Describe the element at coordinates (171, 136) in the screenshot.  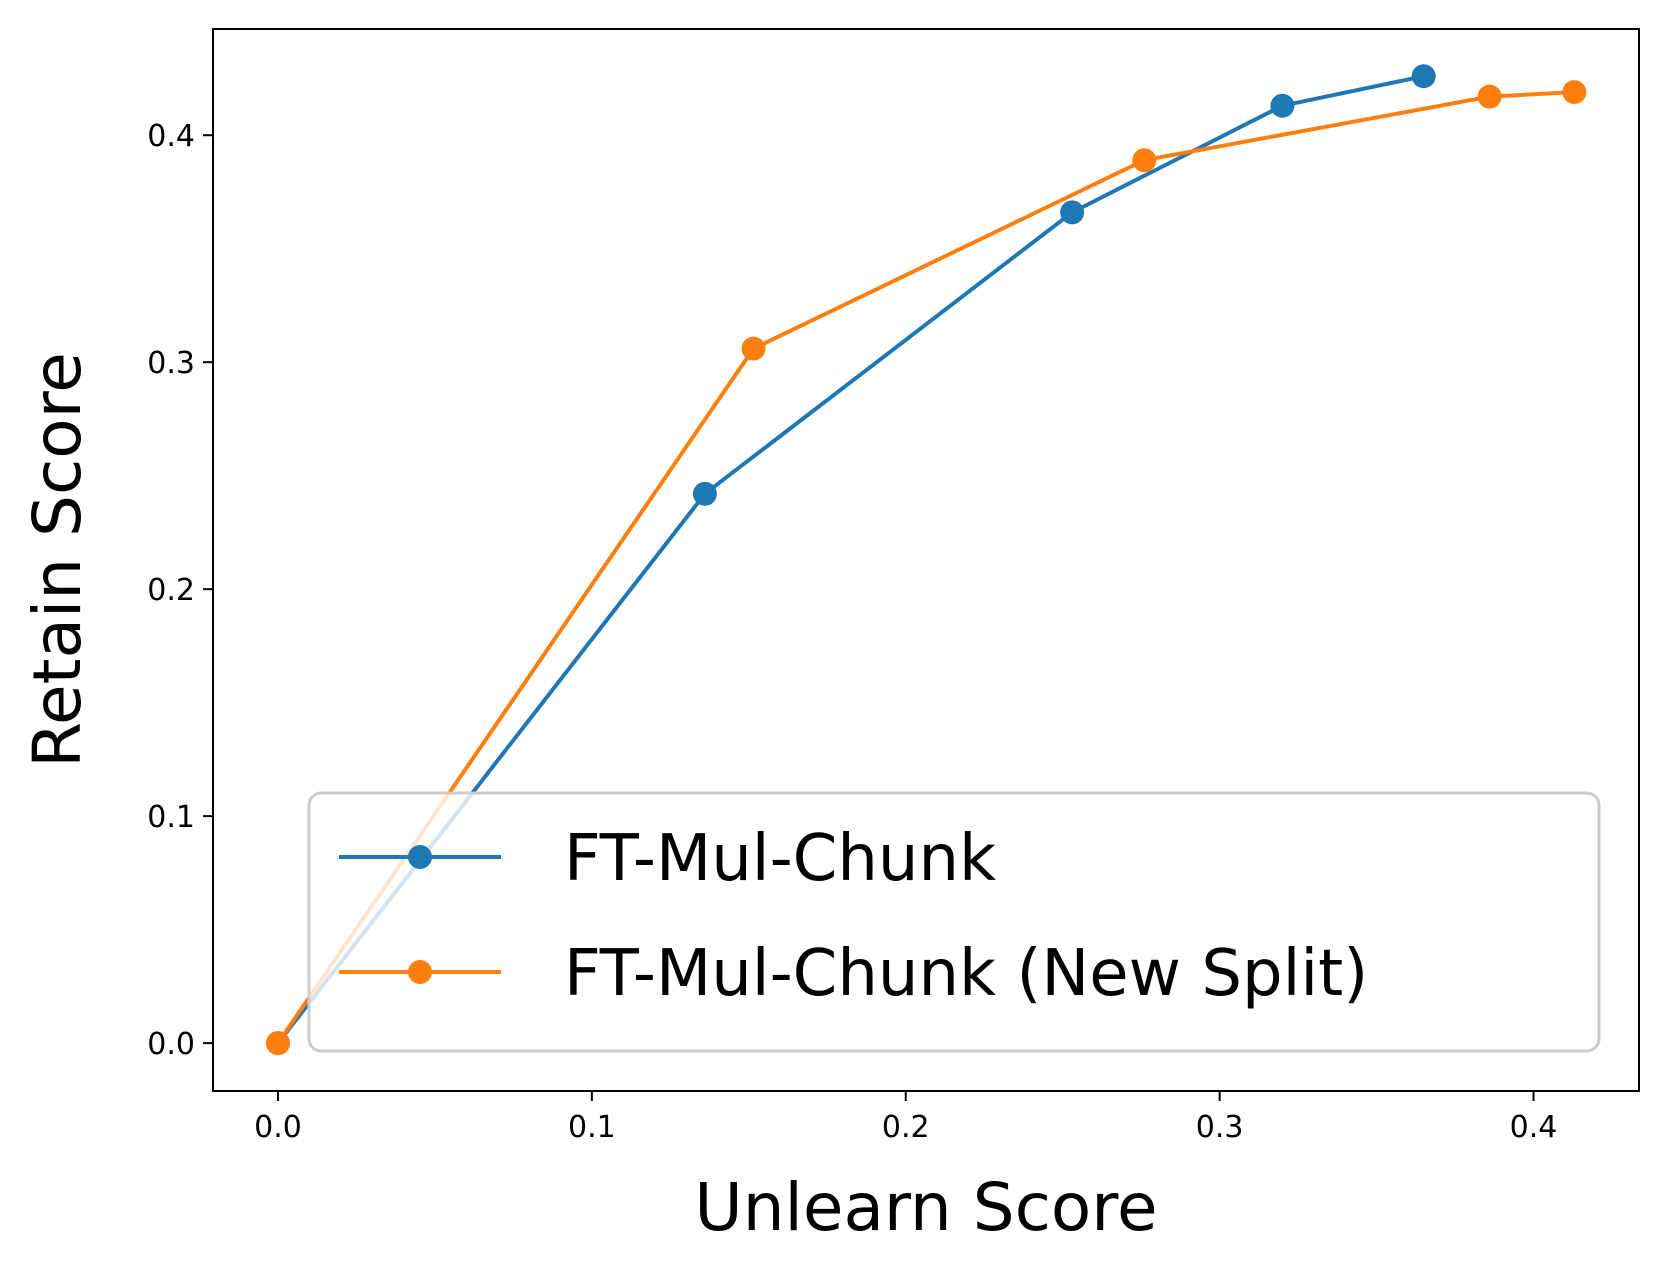
I see `y-tick-label: 0.4` at that location.